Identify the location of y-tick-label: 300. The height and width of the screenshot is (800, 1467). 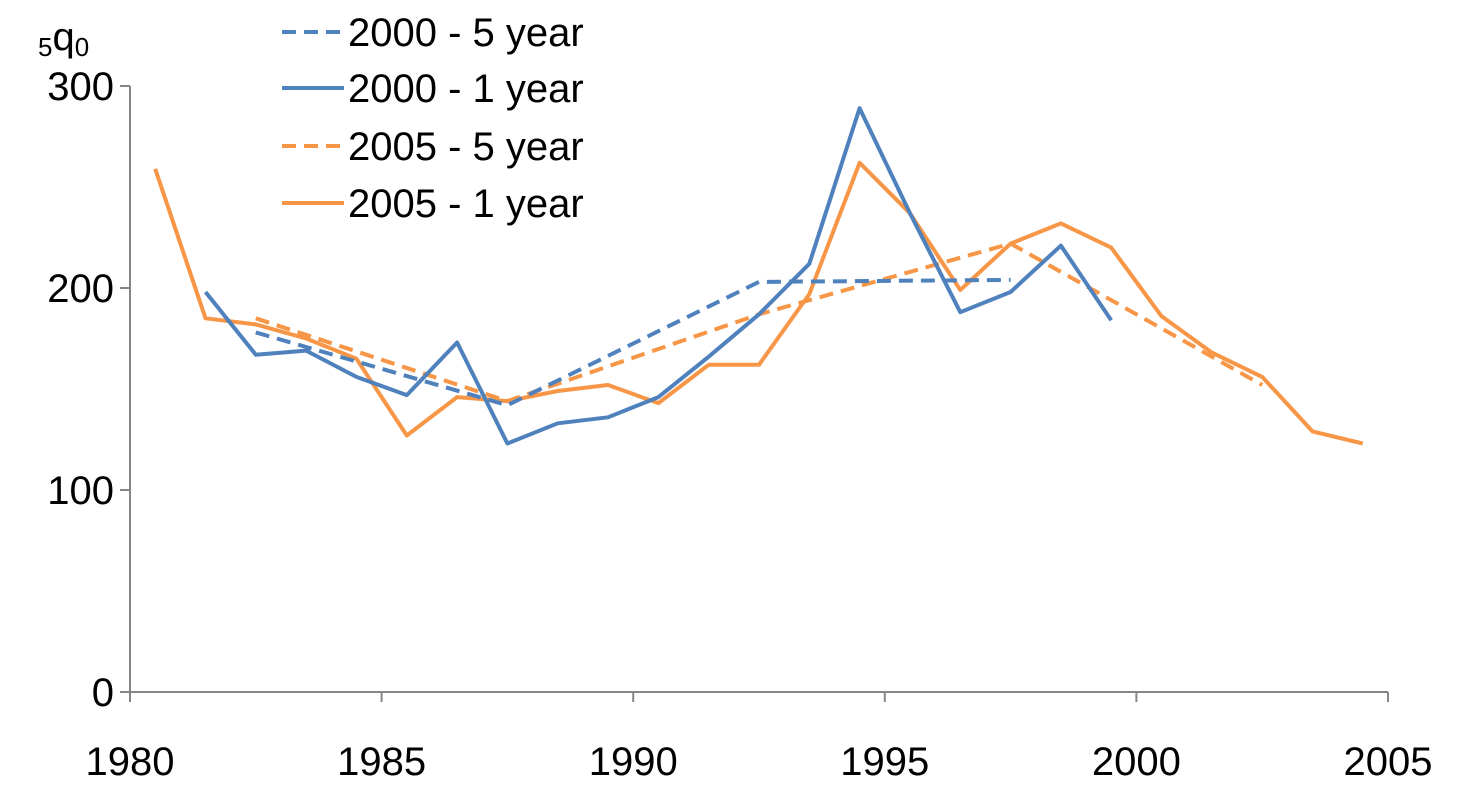
(80, 87).